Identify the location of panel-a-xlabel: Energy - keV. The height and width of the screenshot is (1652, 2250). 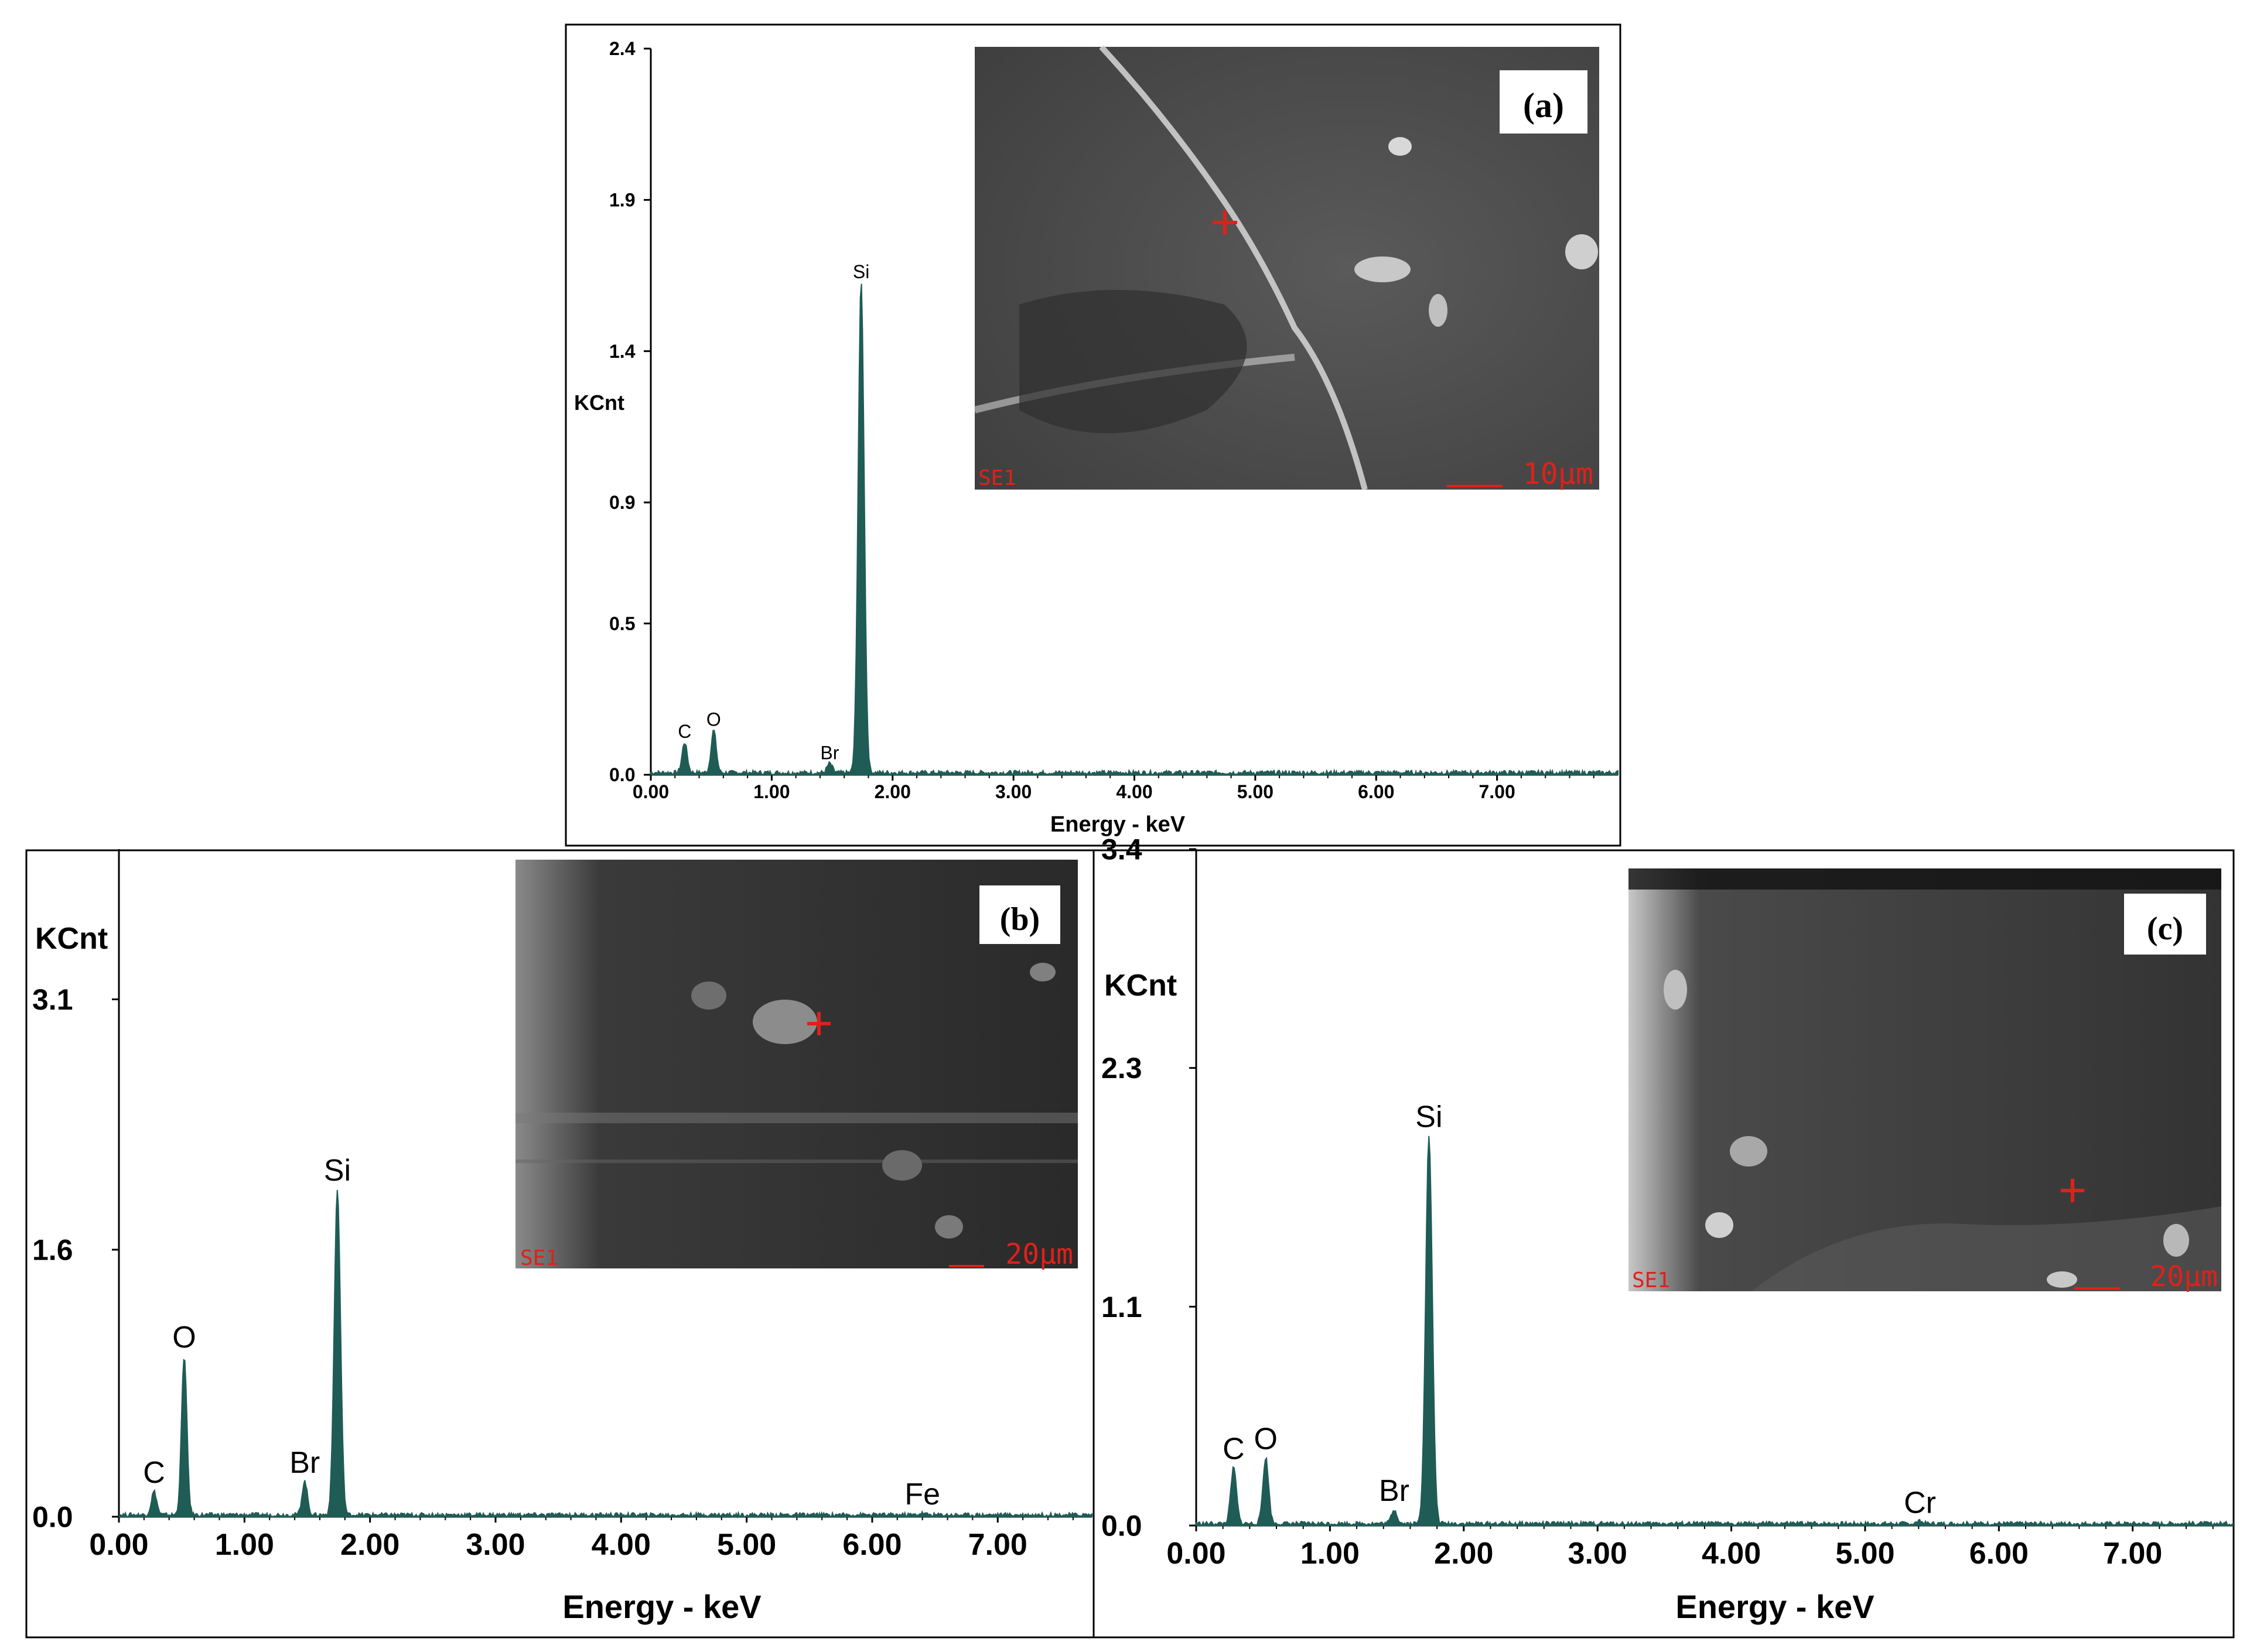
(1118, 824).